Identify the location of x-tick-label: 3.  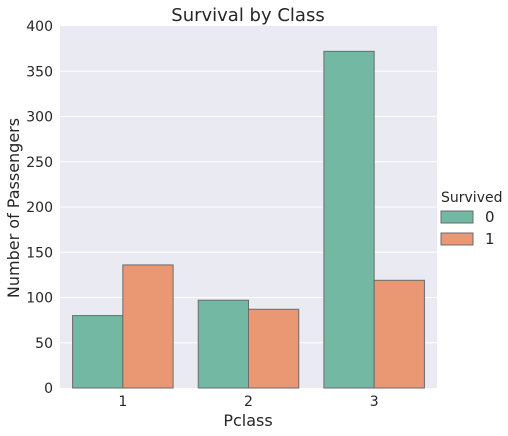
(374, 402).